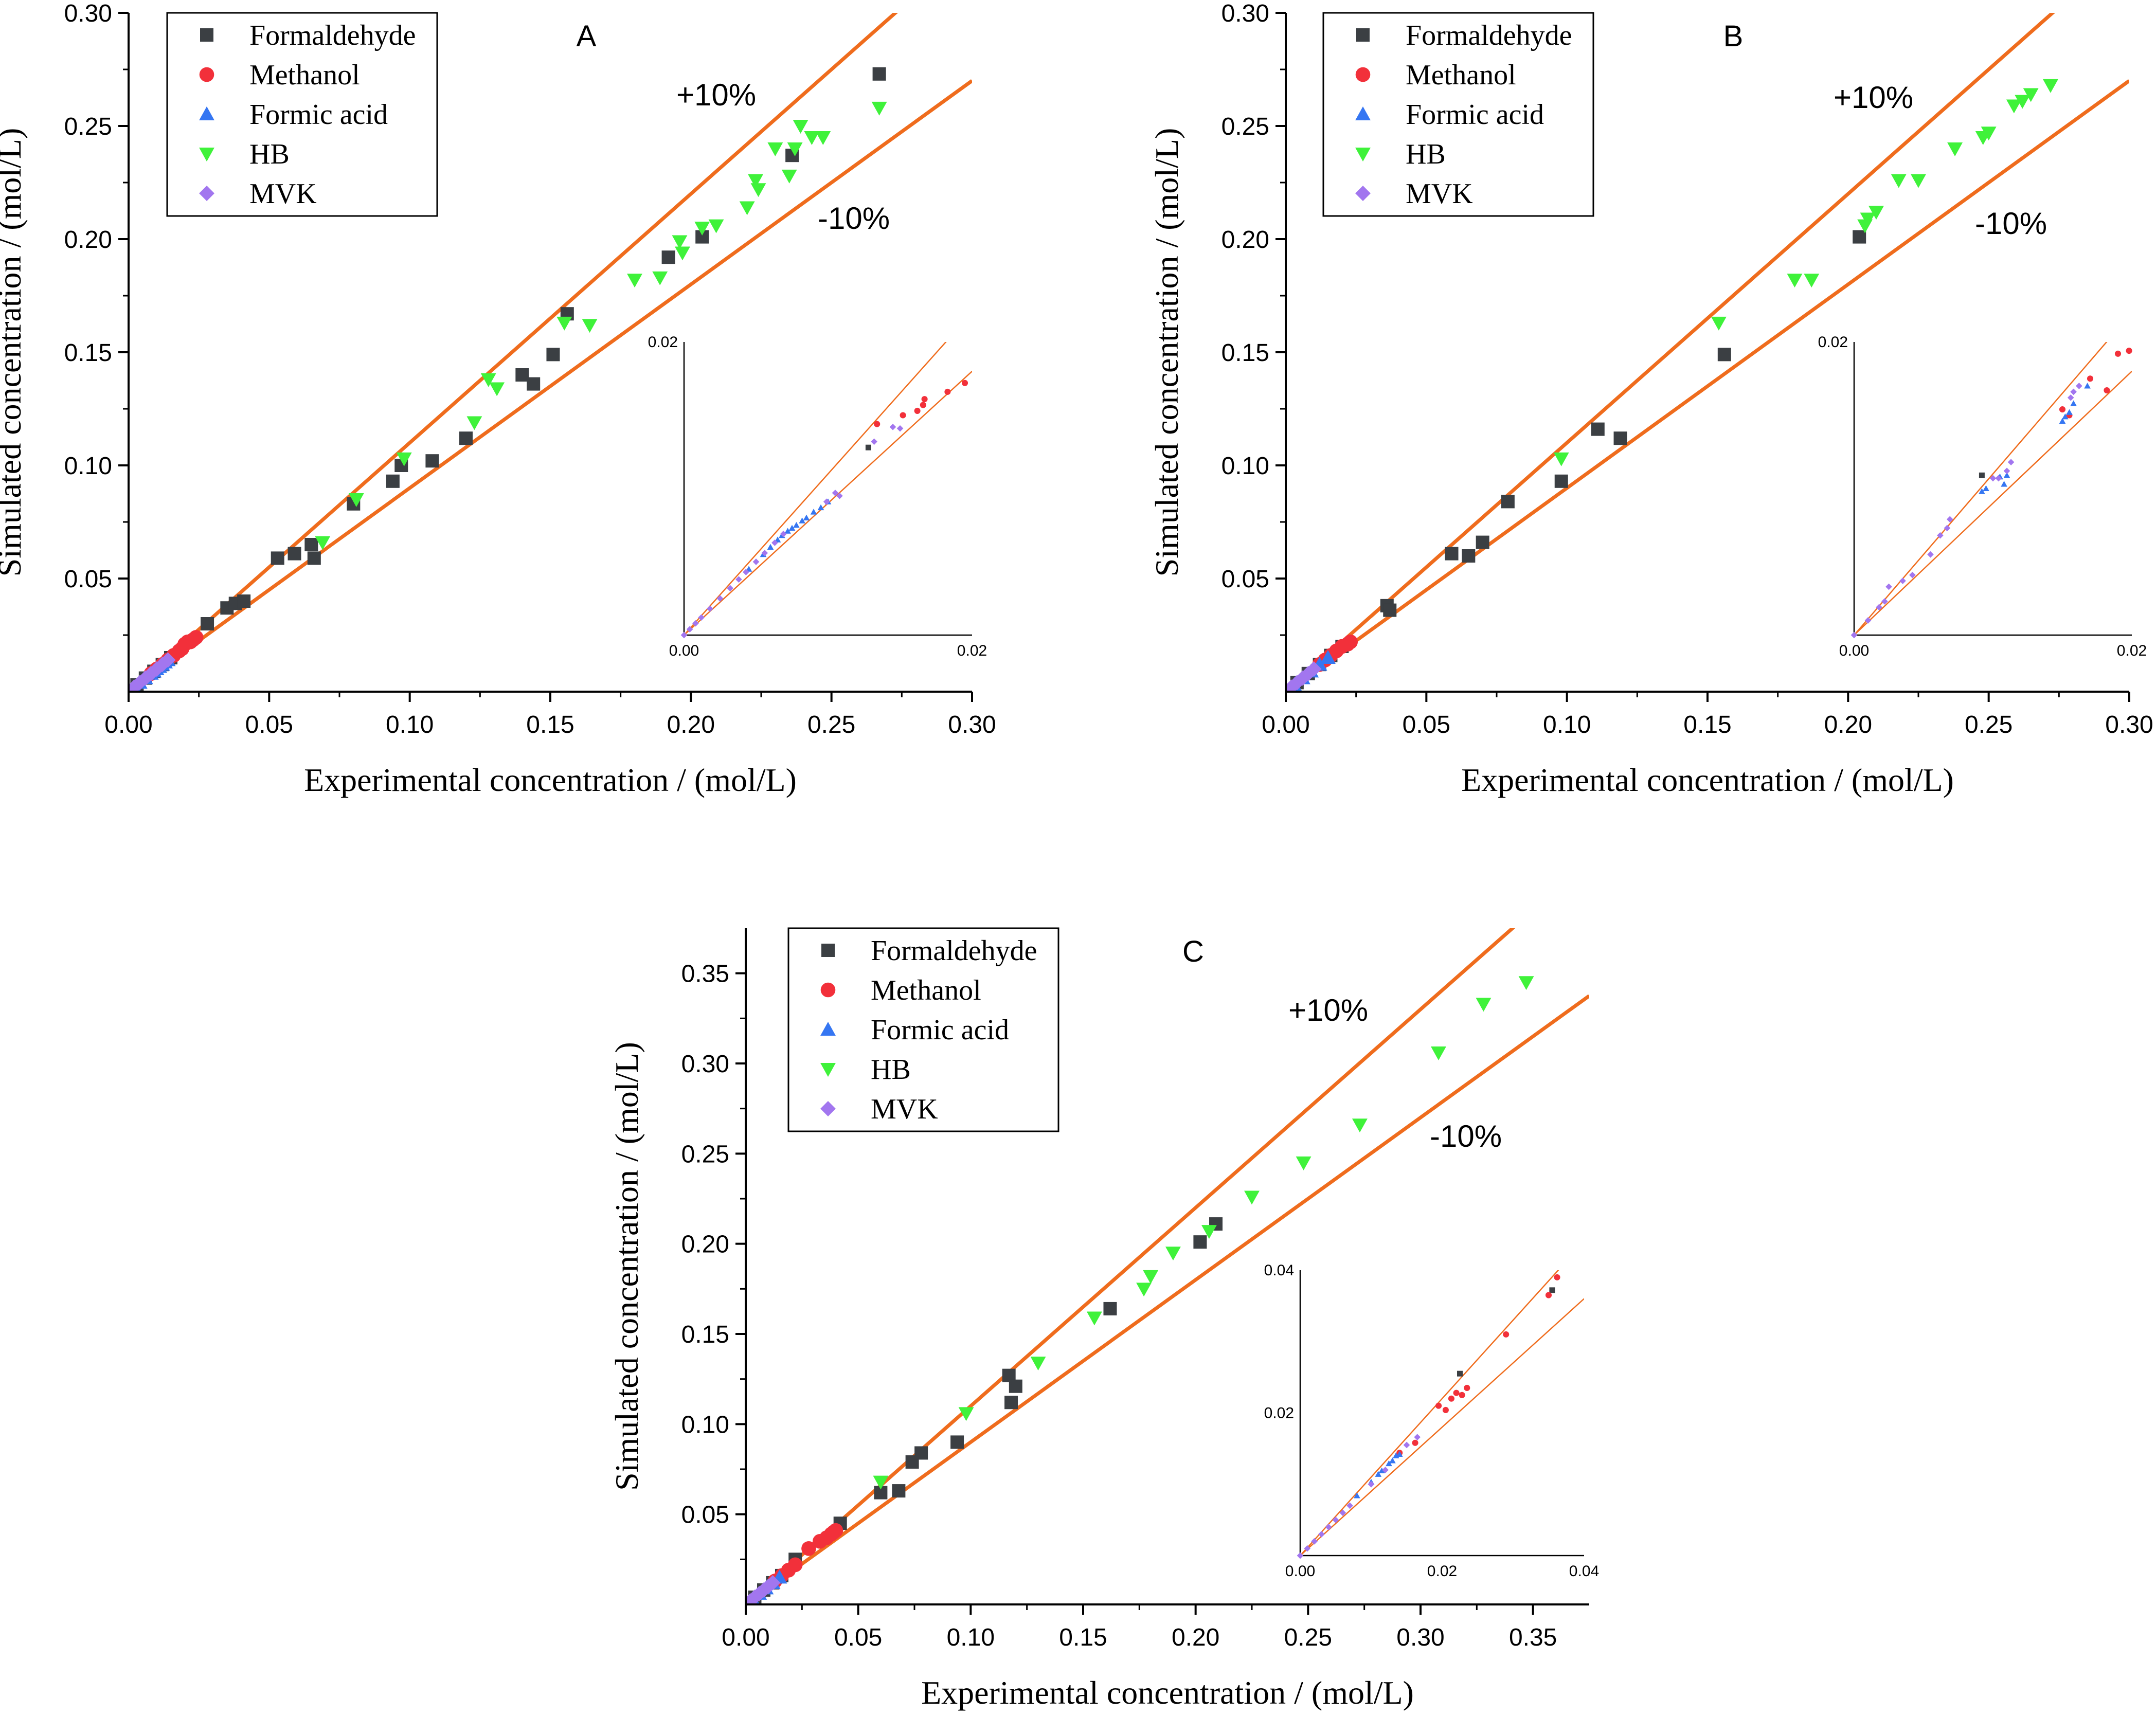  I want to click on inset-reference-lines, so click(828, 488).